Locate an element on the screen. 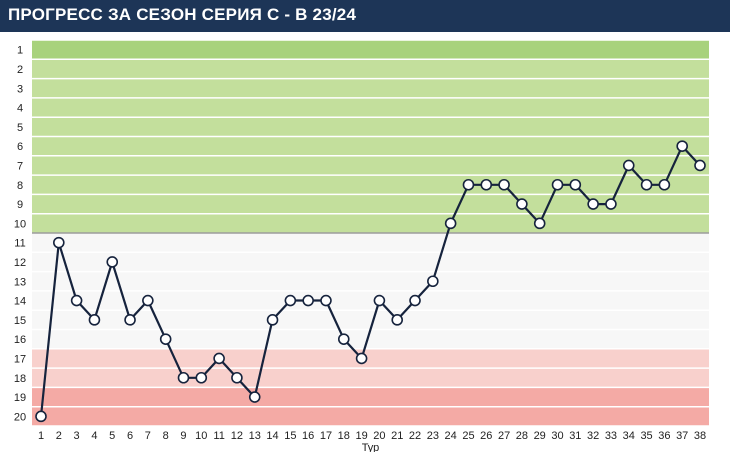 The width and height of the screenshot is (730, 452). y-tick-label: 19 is located at coordinates (20, 398).